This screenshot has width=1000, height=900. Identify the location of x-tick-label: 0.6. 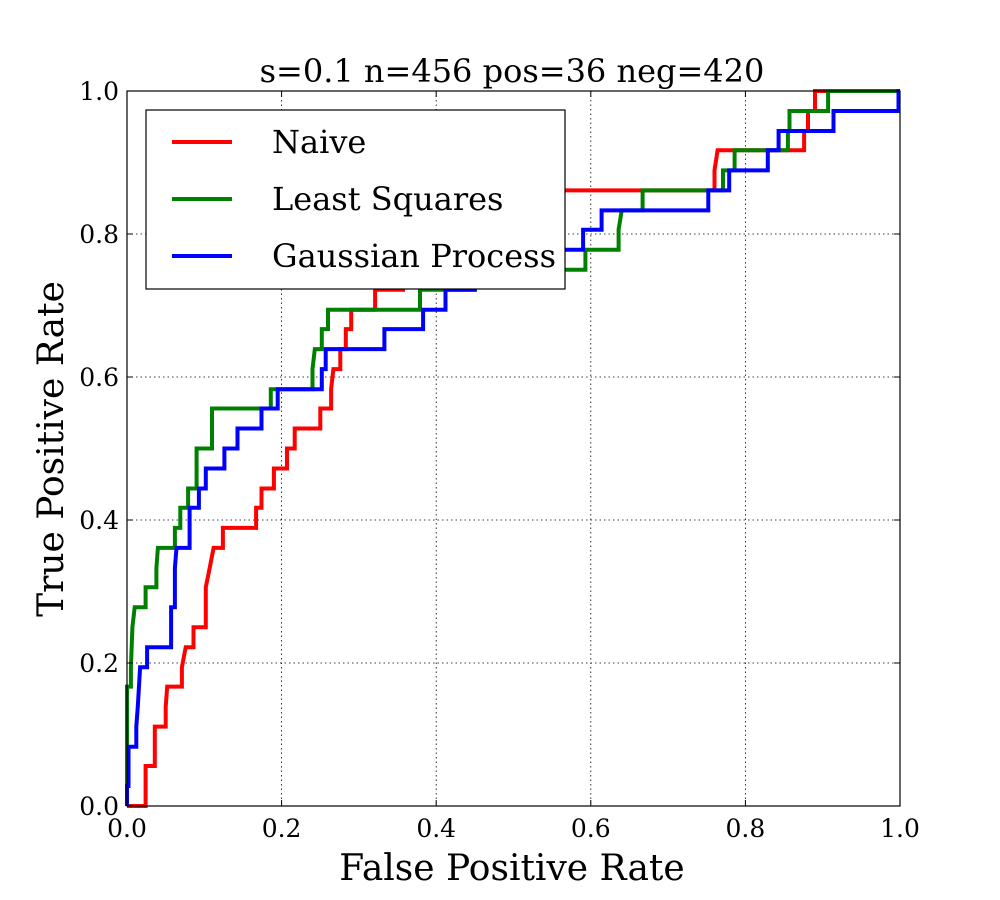
(591, 828).